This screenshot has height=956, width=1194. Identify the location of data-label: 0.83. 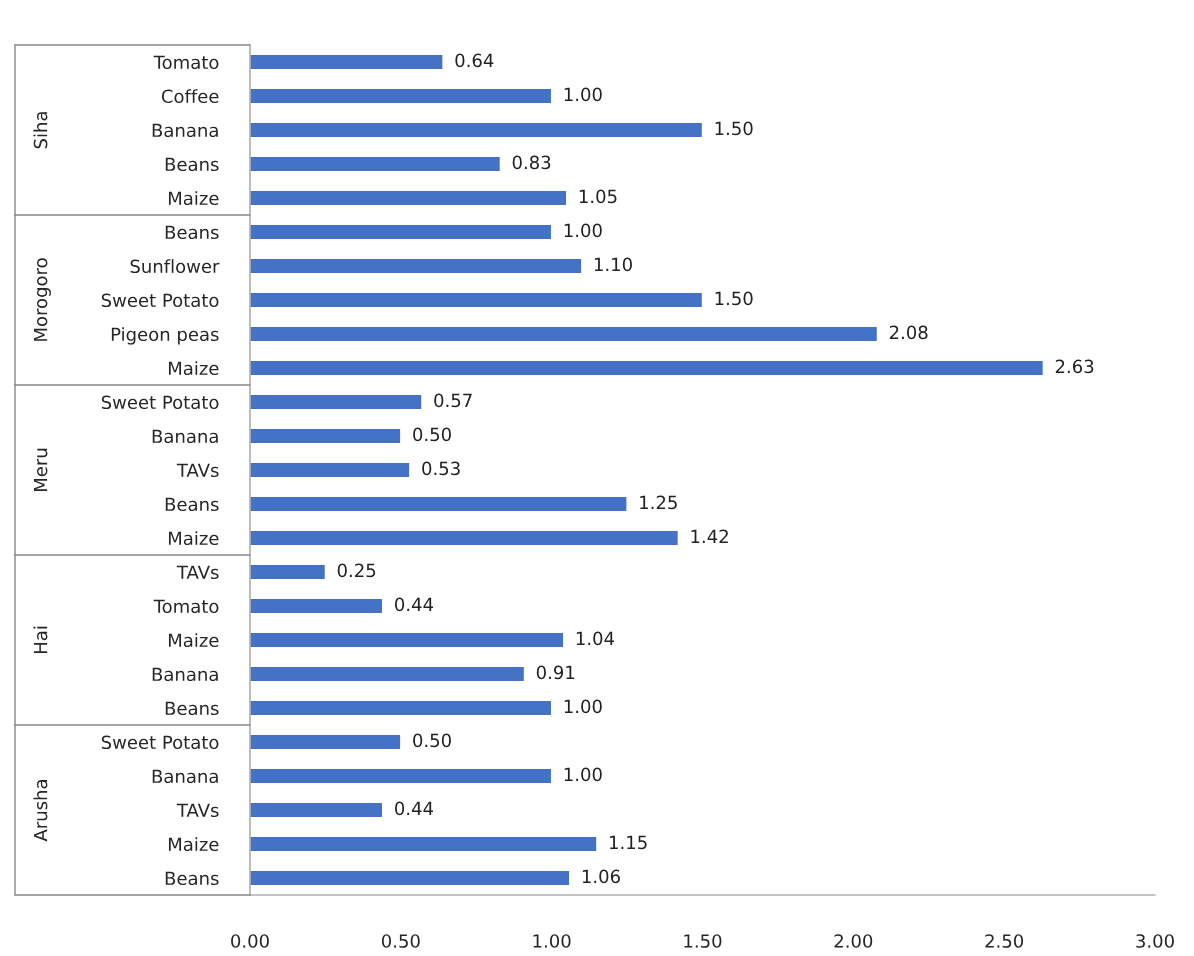
(531, 162).